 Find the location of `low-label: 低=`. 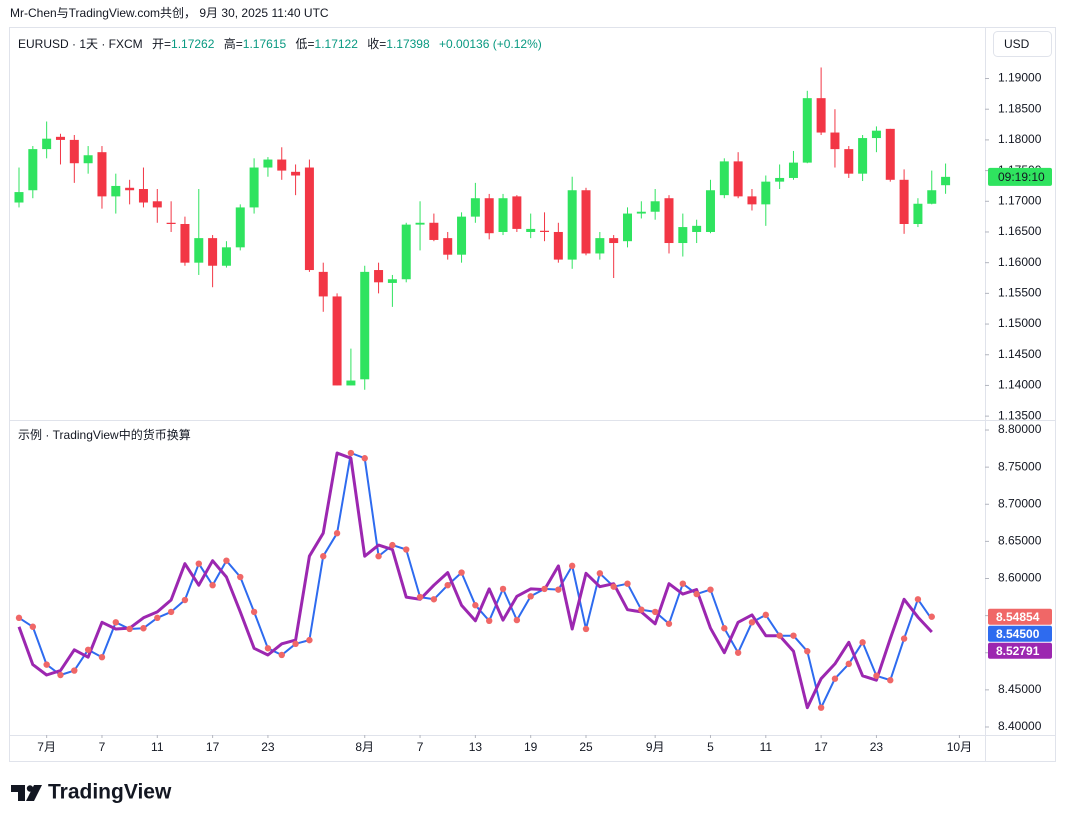

low-label: 低= is located at coordinates (305, 44).